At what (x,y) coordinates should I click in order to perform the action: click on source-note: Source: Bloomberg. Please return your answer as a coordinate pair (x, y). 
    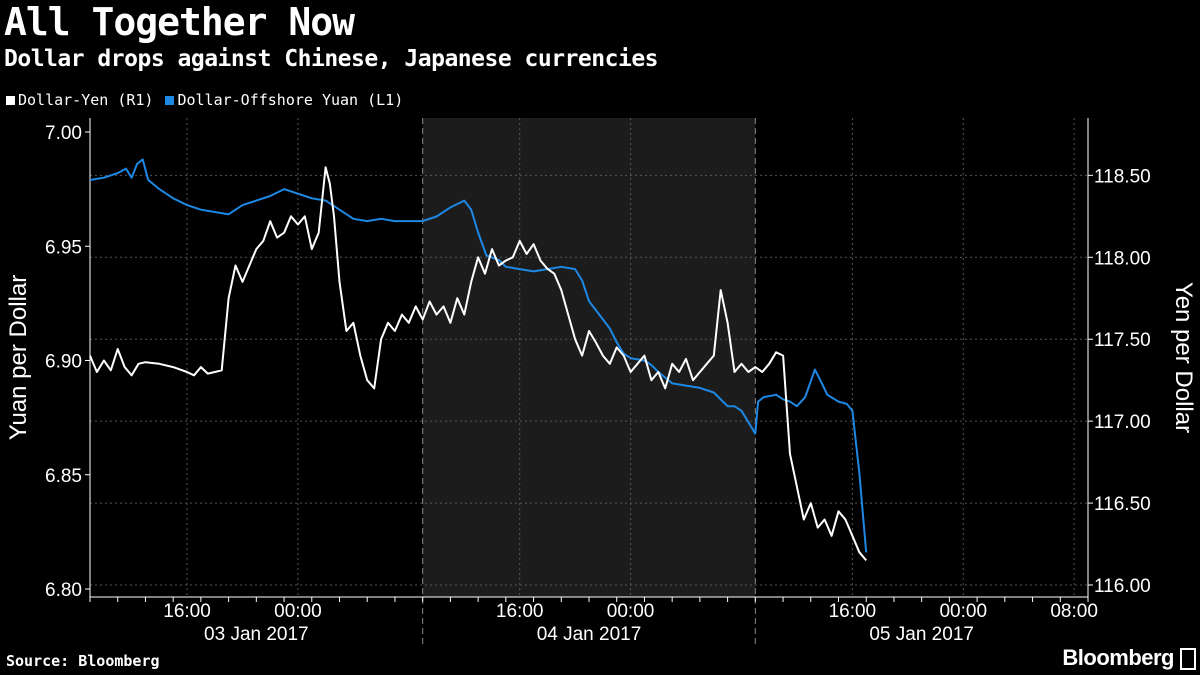
    Looking at the image, I should click on (83, 661).